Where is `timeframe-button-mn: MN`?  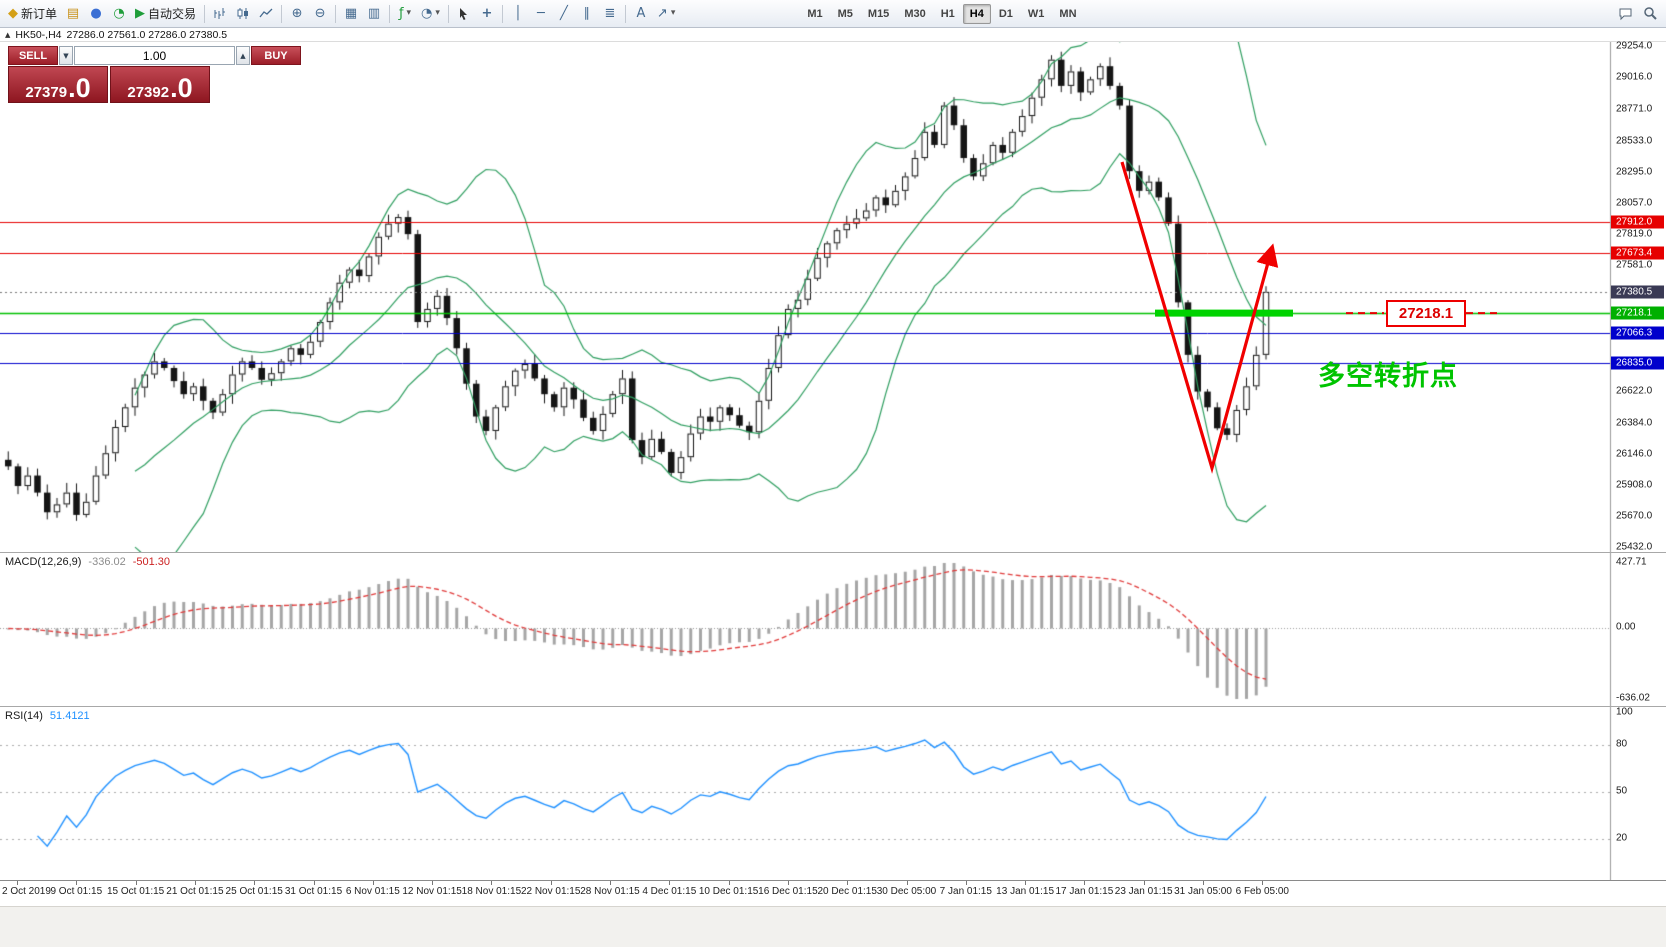 timeframe-button-mn: MN is located at coordinates (1067, 14).